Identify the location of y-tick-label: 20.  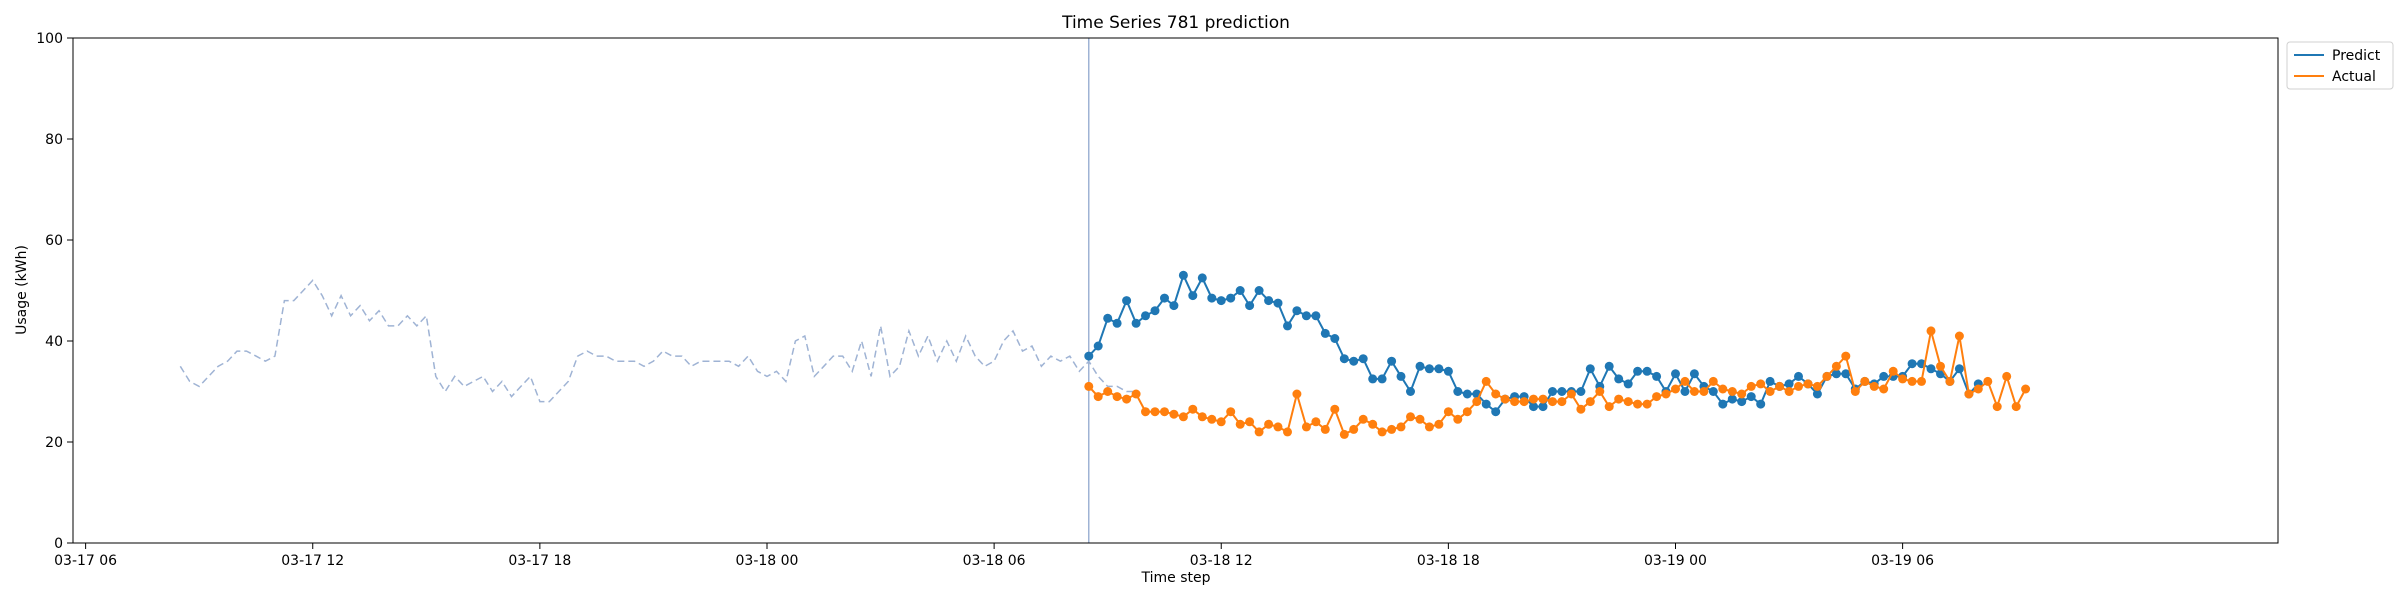
(54, 443).